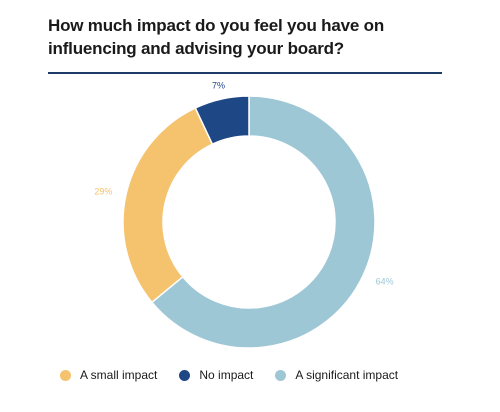 The height and width of the screenshot is (412, 500). I want to click on legend-label: No impact, so click(226, 375).